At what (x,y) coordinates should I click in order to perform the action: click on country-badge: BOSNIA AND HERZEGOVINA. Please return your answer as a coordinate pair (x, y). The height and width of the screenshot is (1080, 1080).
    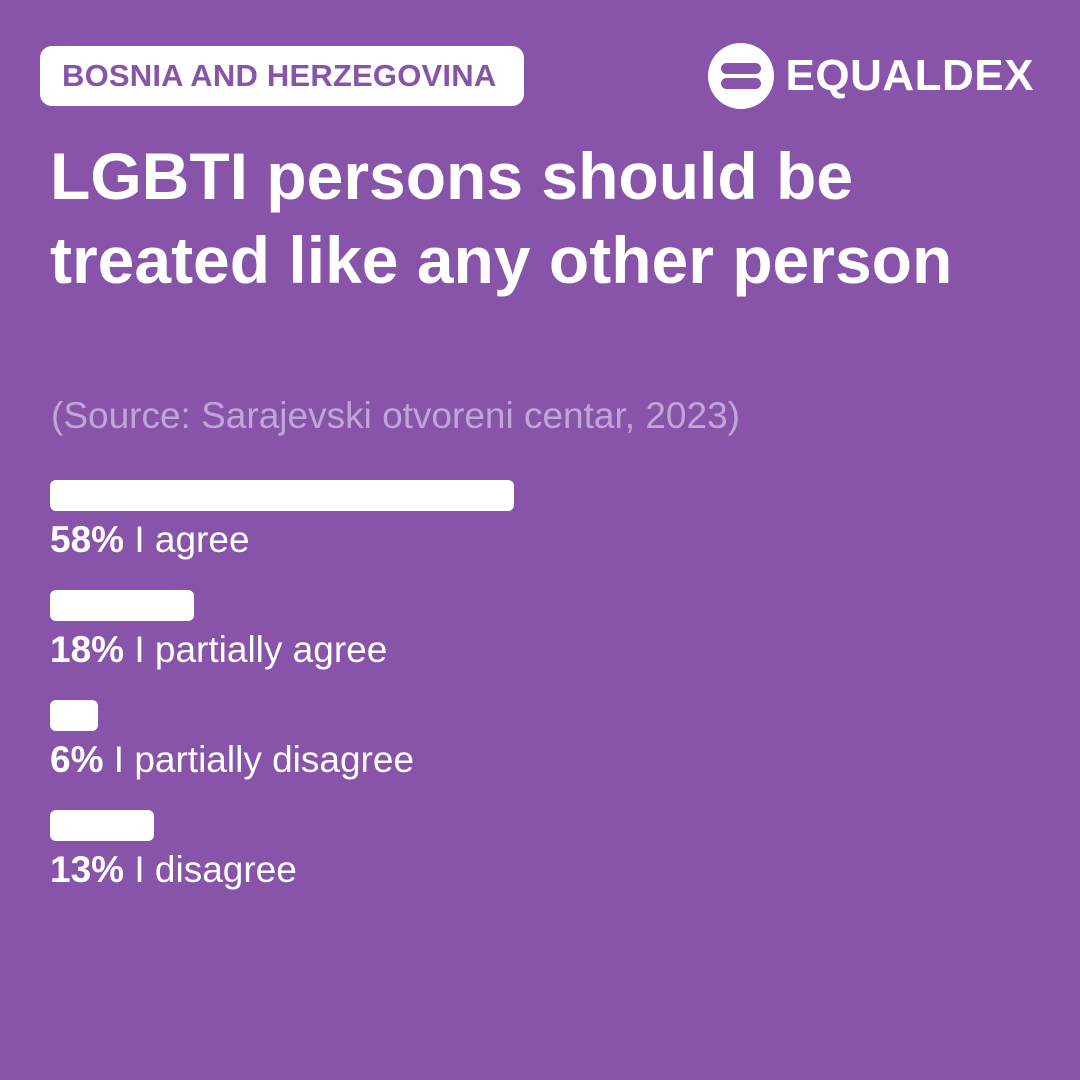
    Looking at the image, I should click on (282, 76).